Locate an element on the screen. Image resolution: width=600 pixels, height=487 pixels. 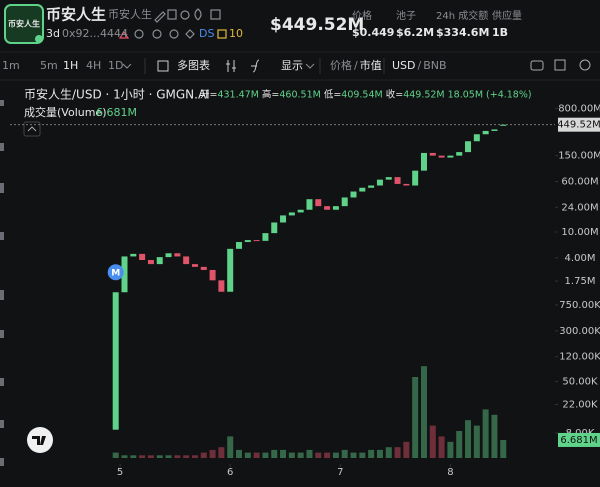
fx-icon is located at coordinates (255, 66).